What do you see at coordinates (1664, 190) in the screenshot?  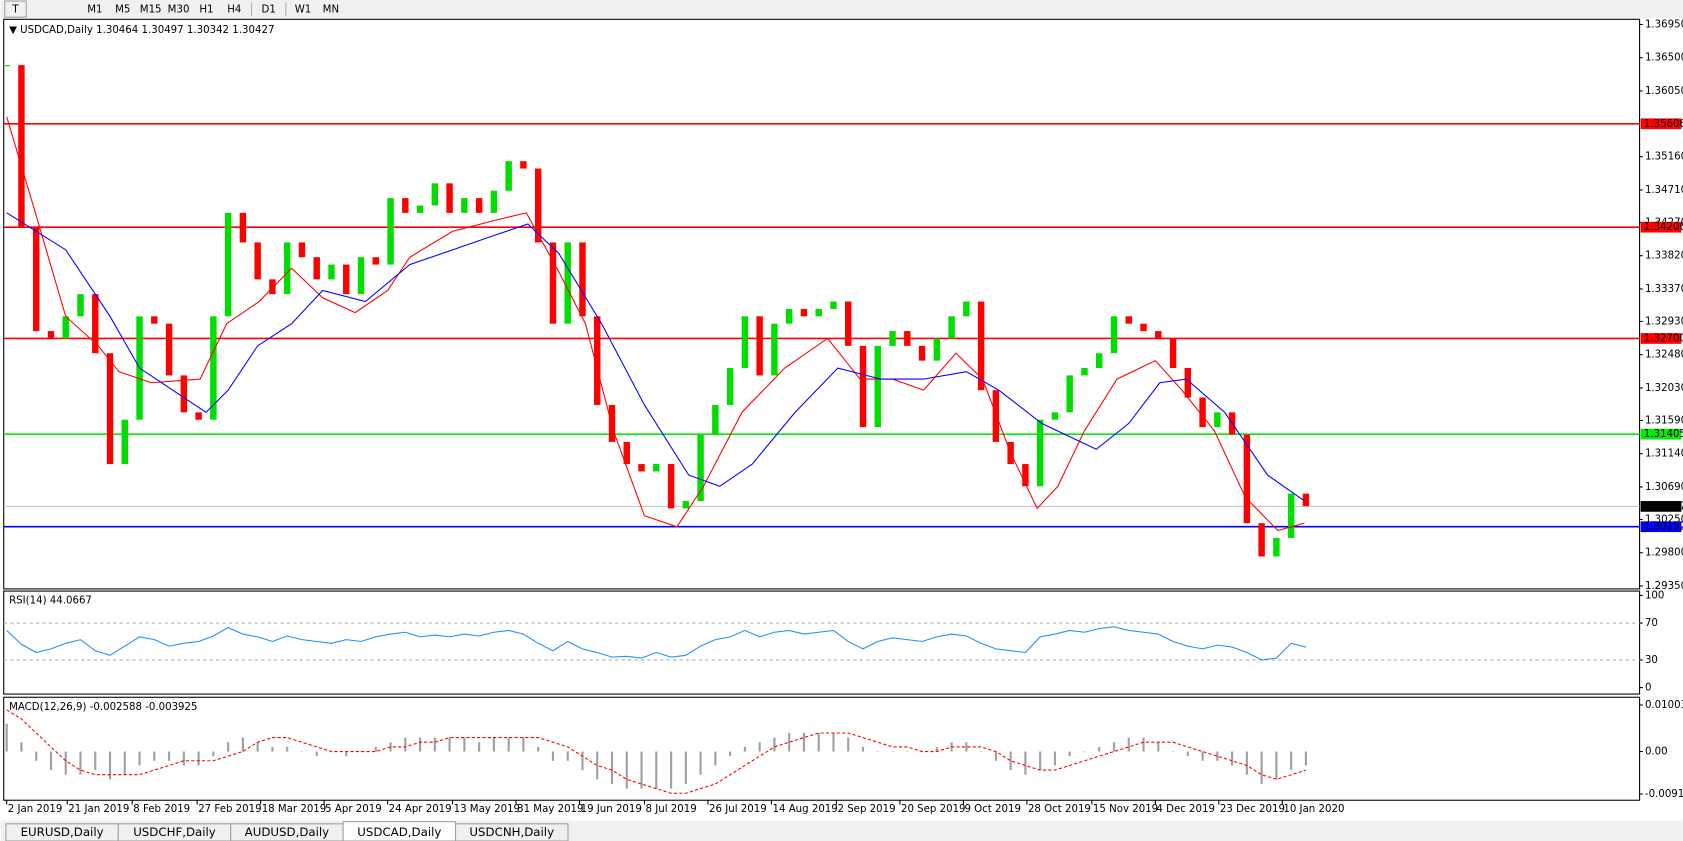 I see `y-tick-label: 1.34710` at bounding box center [1664, 190].